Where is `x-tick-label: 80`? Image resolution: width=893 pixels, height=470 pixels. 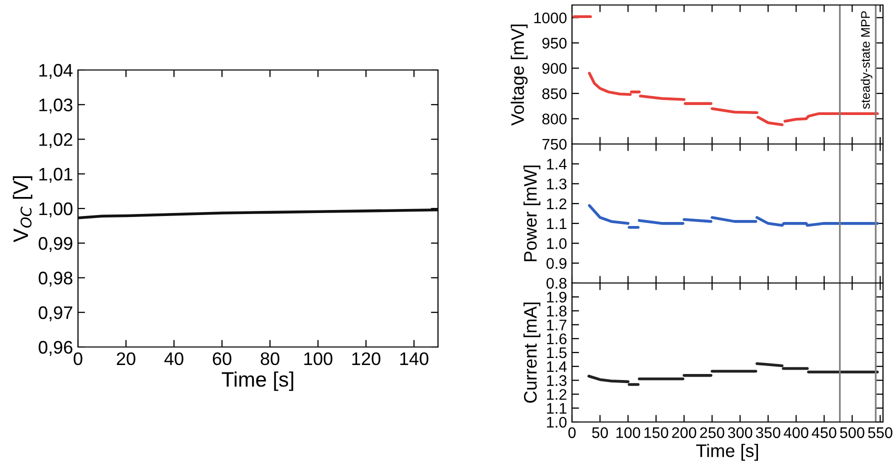 x-tick-label: 80 is located at coordinates (270, 359).